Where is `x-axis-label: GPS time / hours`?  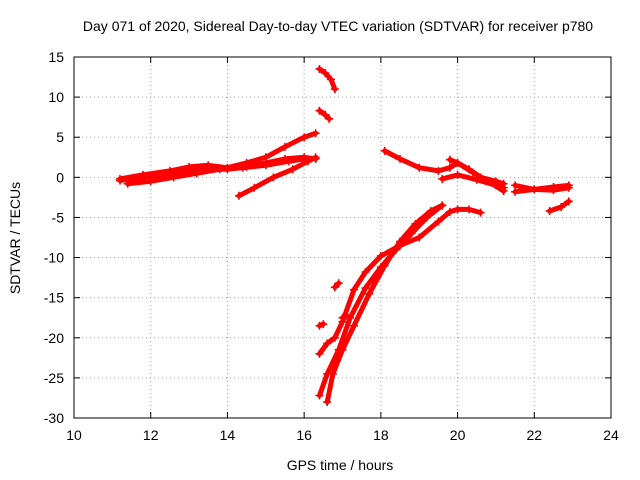 x-axis-label: GPS time / hours is located at coordinates (340, 465).